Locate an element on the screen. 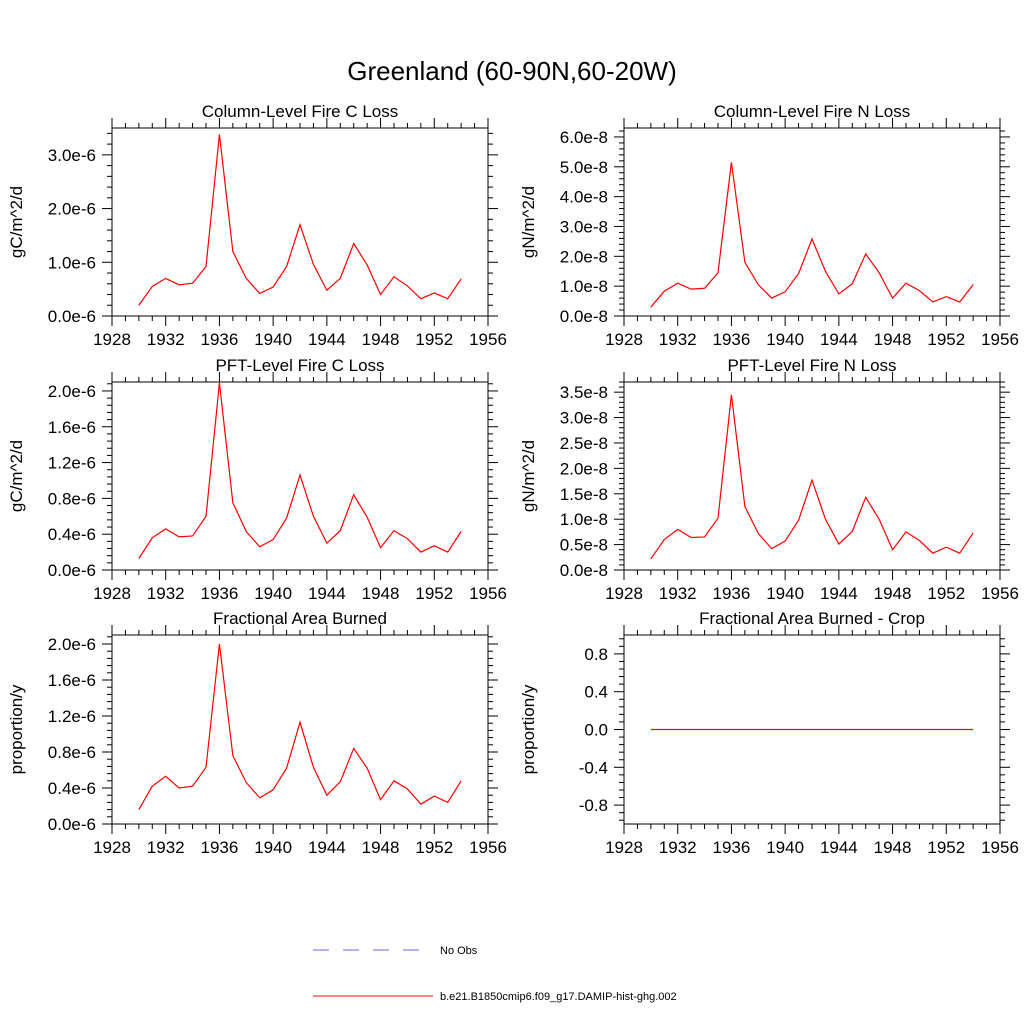 The image size is (1024, 1024). legend-obs-label: No Obs is located at coordinates (459, 951).